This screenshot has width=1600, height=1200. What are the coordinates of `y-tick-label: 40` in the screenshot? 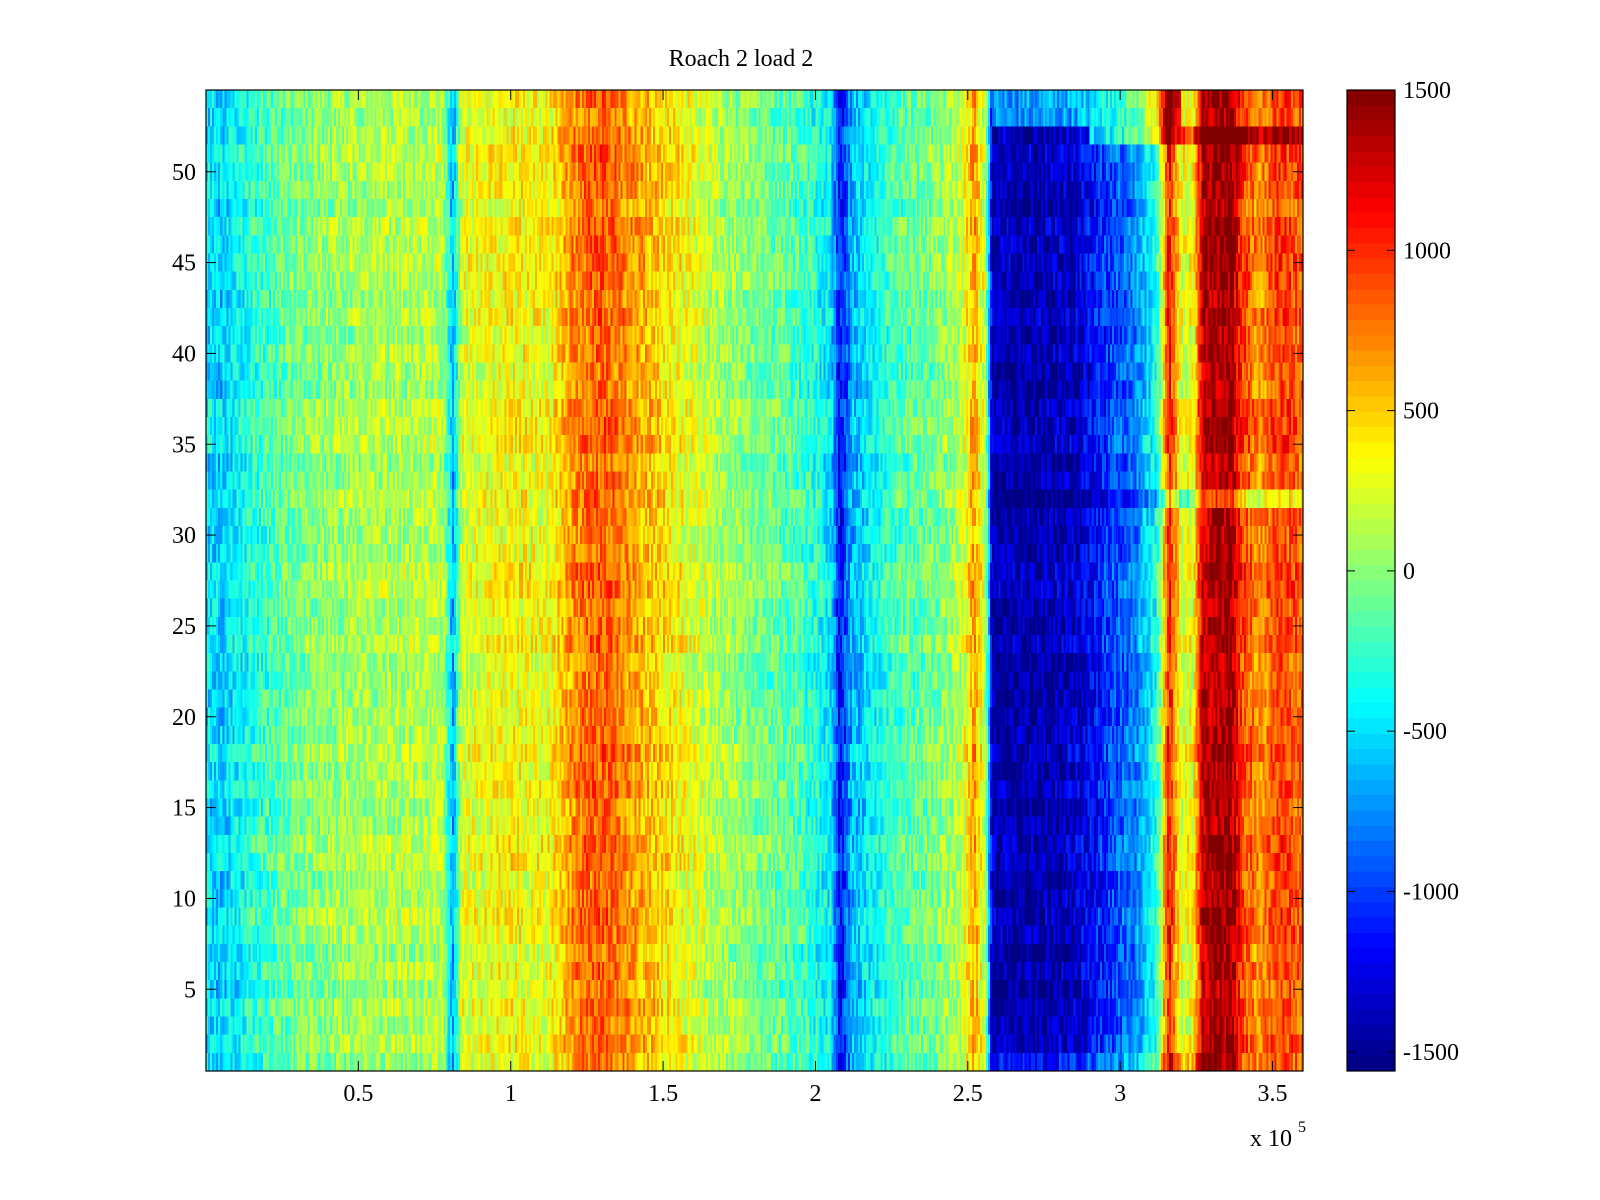 It's located at (184, 354).